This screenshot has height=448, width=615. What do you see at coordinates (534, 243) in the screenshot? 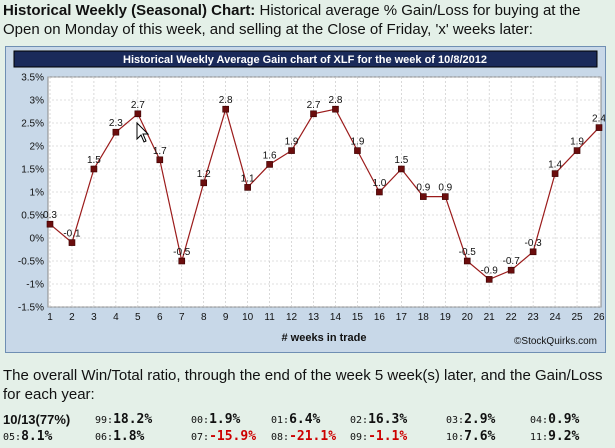
I see `data-label: -0.3` at bounding box center [534, 243].